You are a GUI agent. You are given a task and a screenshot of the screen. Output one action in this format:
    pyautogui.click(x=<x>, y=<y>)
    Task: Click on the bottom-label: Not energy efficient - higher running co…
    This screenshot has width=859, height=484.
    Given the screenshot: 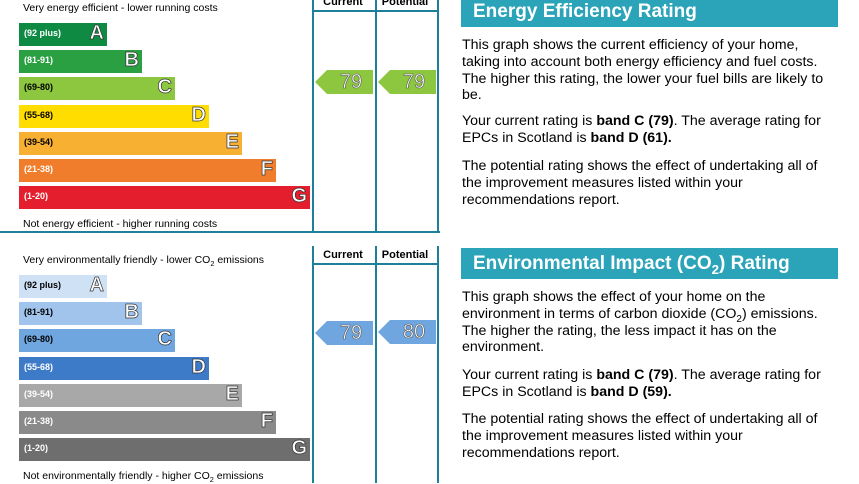 What is the action you would take?
    pyautogui.click(x=120, y=224)
    